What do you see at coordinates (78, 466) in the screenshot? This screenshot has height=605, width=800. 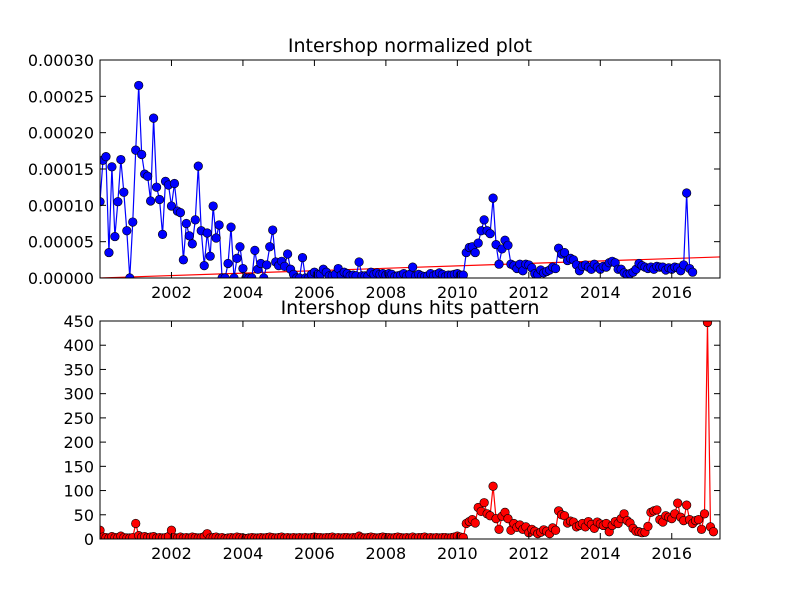 I see `y-tick-label: 150` at bounding box center [78, 466].